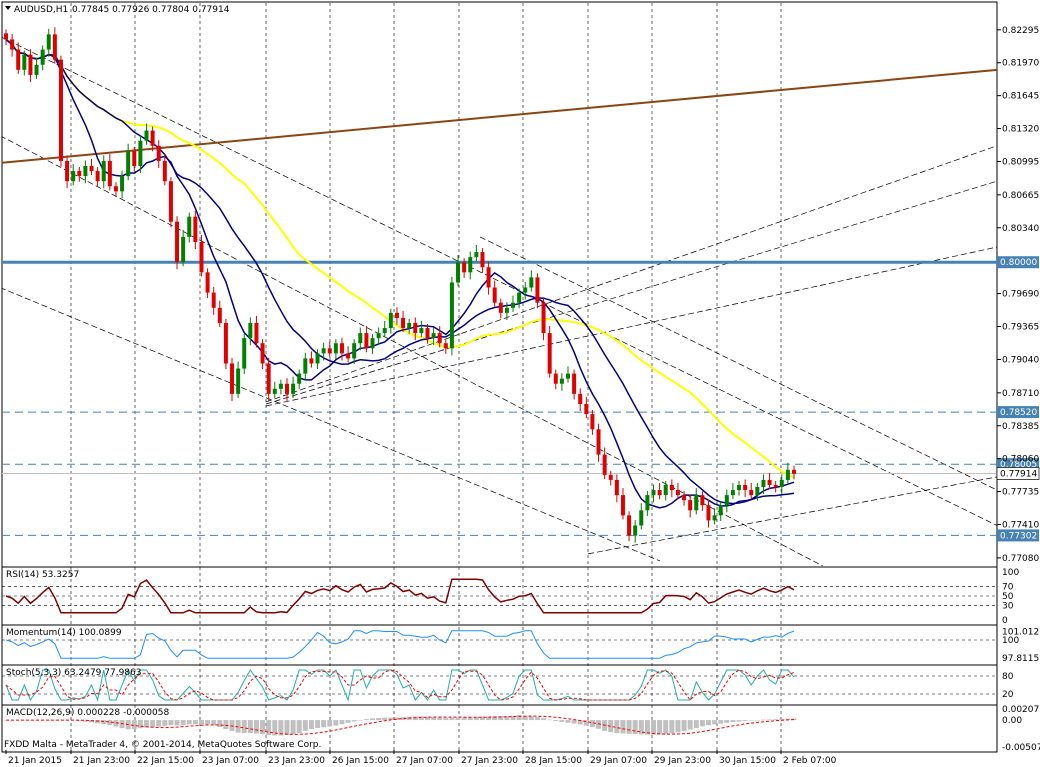 The image size is (1040, 767). I want to click on rsi-tick-label: 100, so click(1010, 573).